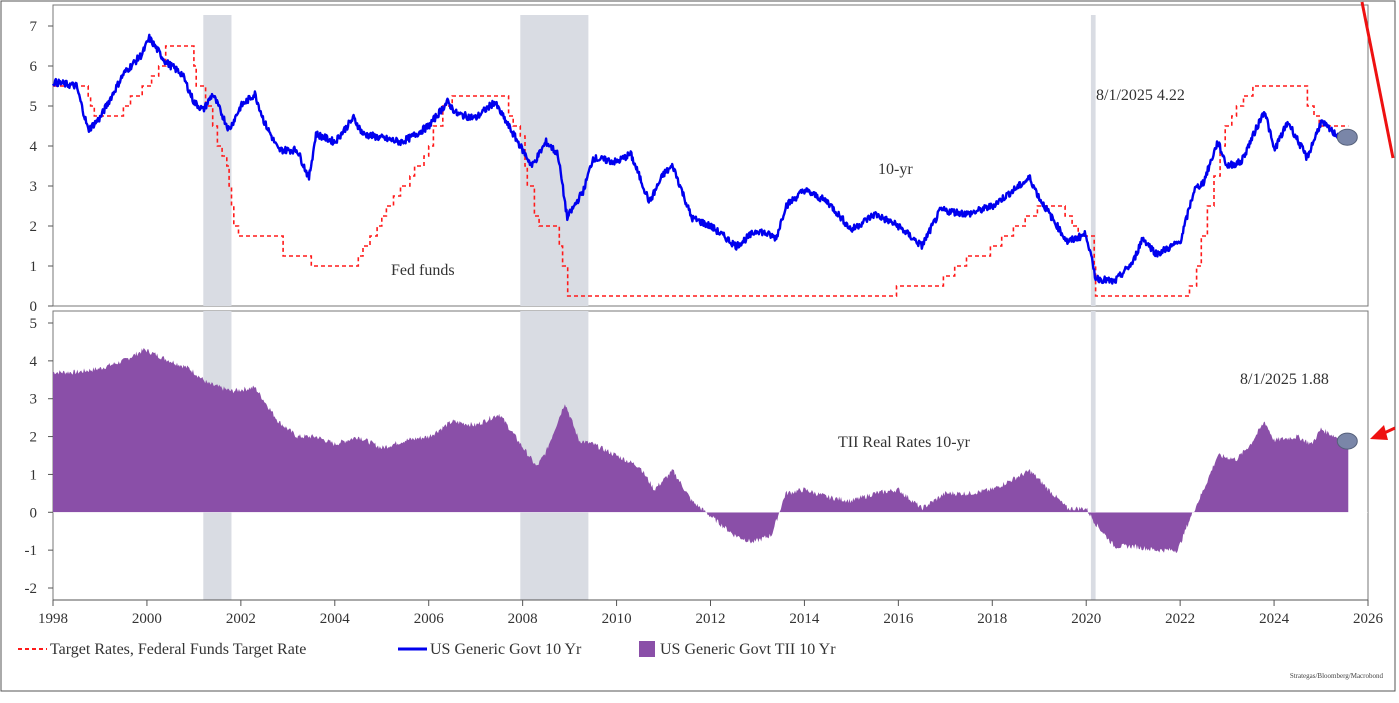 The height and width of the screenshot is (703, 1399). I want to click on legend-label-ten-year: US Generic Govt 10 Yr, so click(506, 649).